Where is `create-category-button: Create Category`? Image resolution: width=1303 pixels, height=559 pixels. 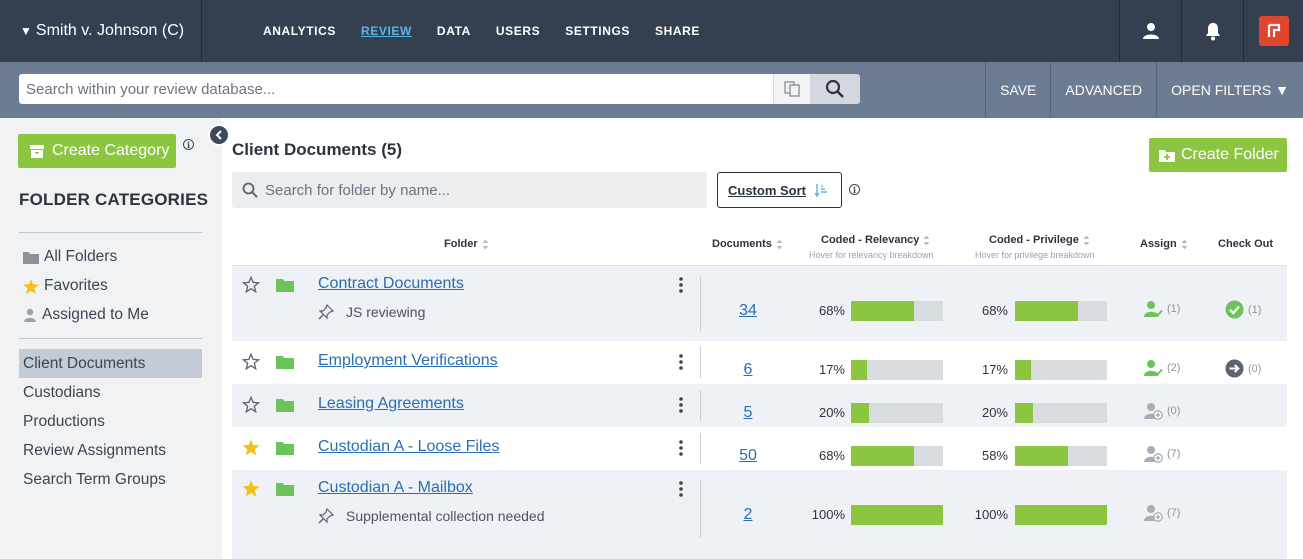 create-category-button: Create Category is located at coordinates (97, 151).